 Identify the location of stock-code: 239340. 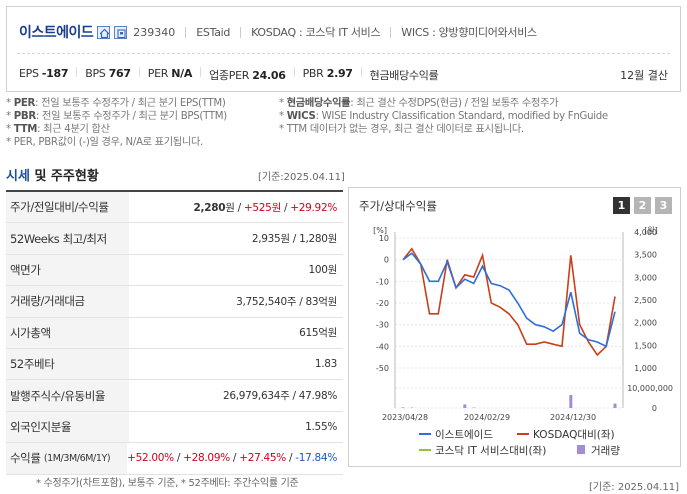
(154, 32).